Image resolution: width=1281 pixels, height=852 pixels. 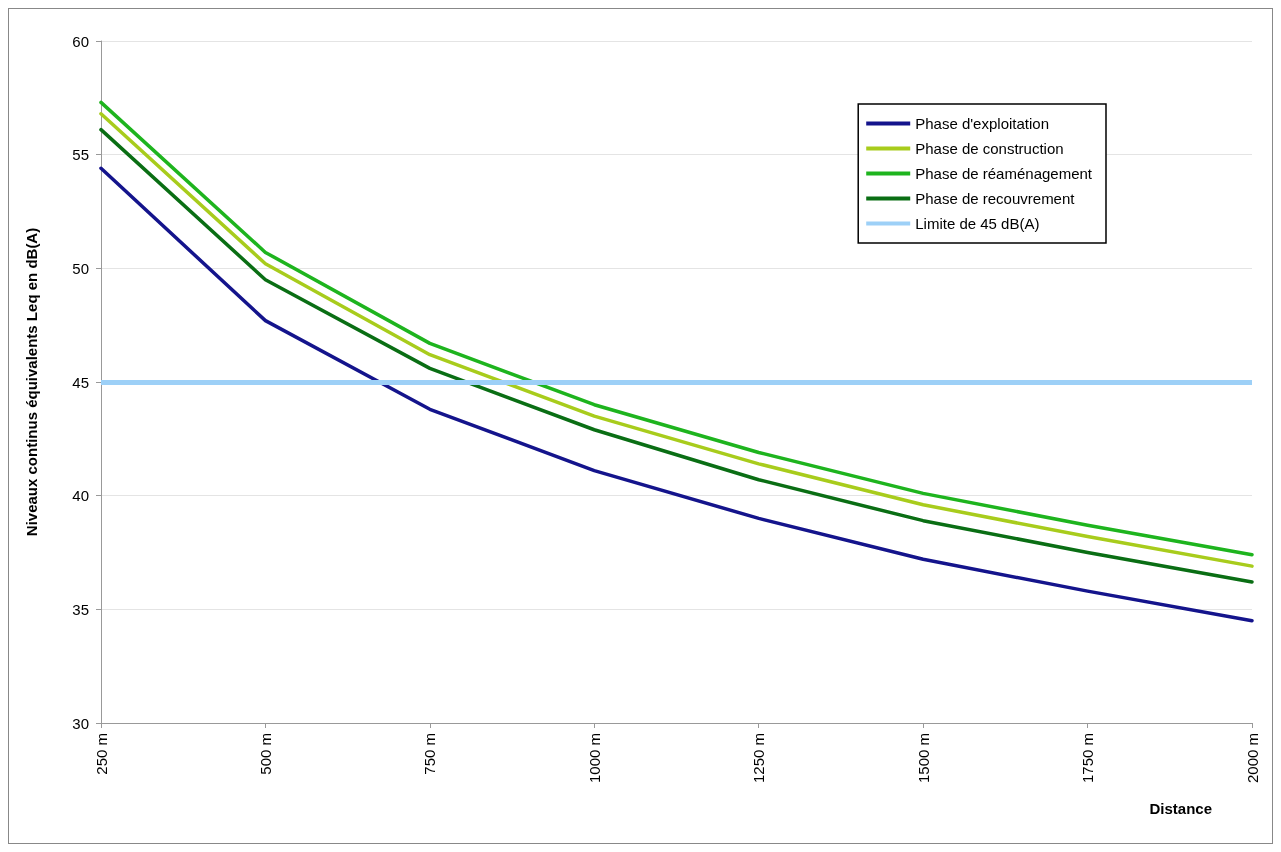 I want to click on y-axis-title: Niveaux continus équivalents Leq en dB(A), so click(x=31, y=382).